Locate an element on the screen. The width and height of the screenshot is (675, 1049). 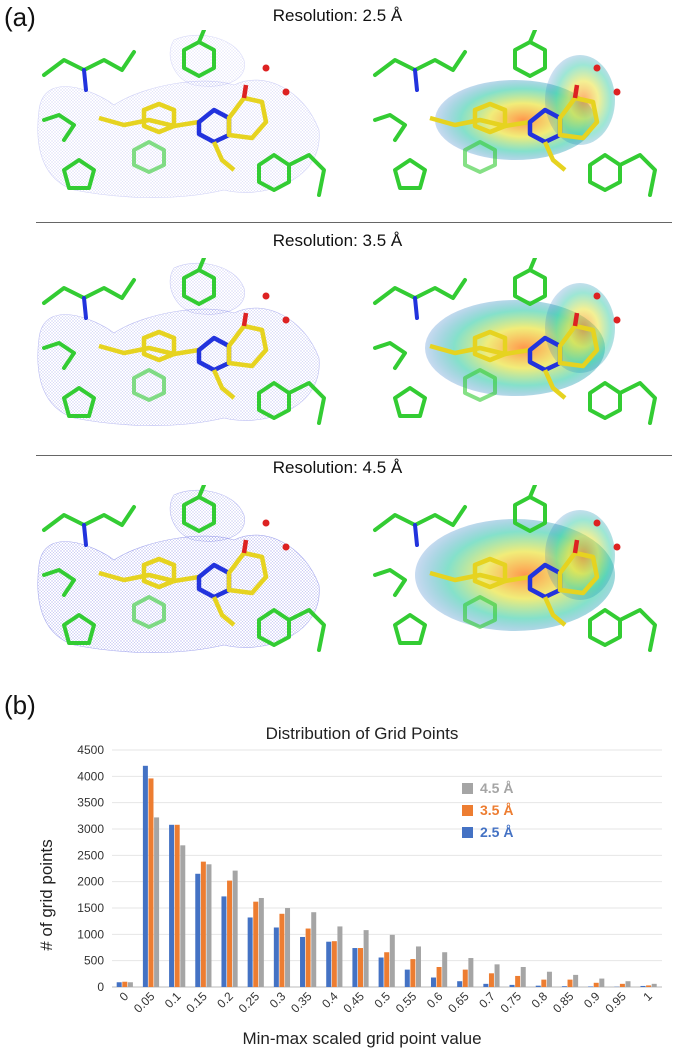
bar-45-0.5 is located at coordinates (392, 960).